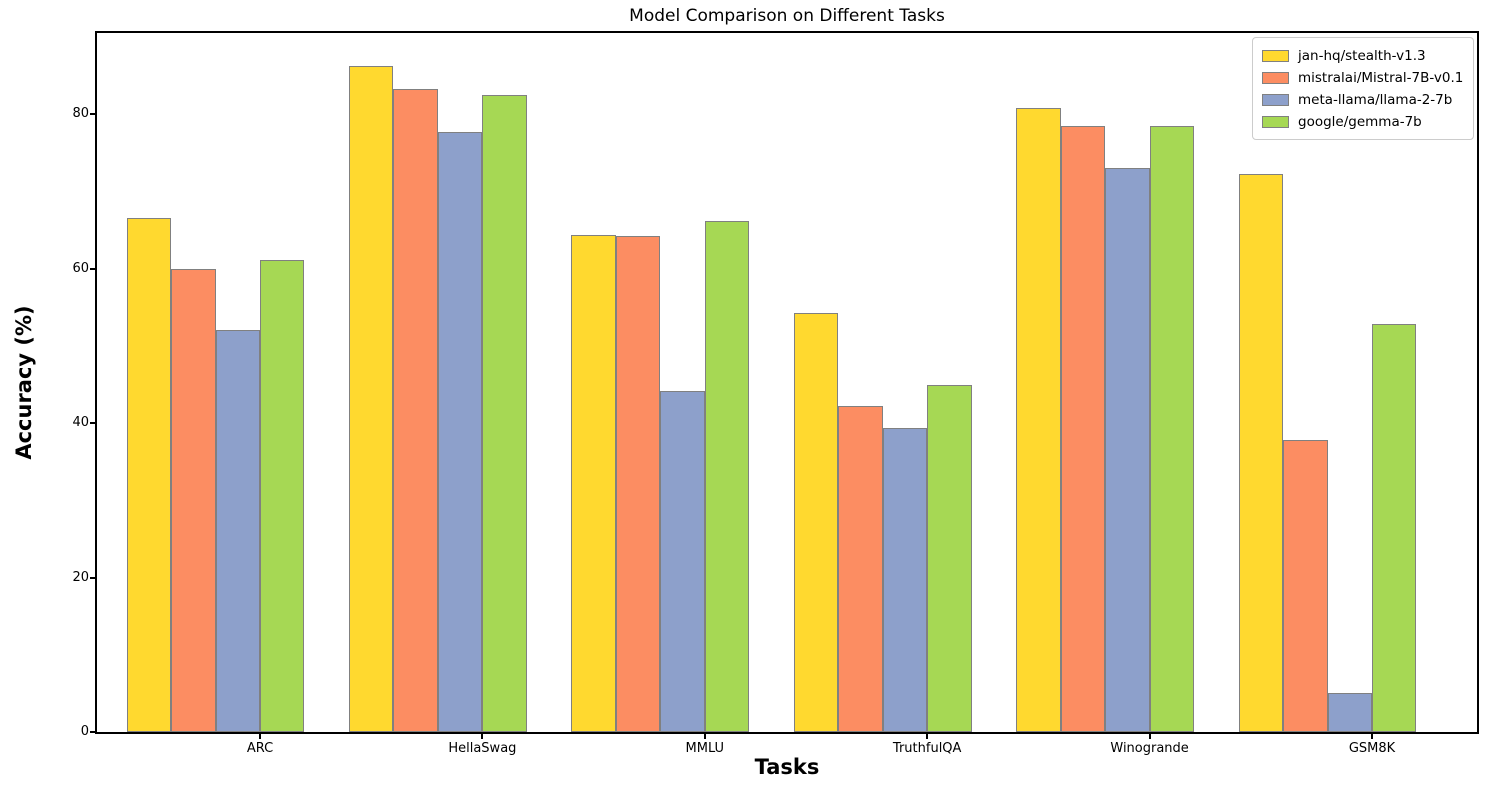 The height and width of the screenshot is (790, 1489). I want to click on chart-title: Model Comparison on Different Tasks, so click(787, 16).